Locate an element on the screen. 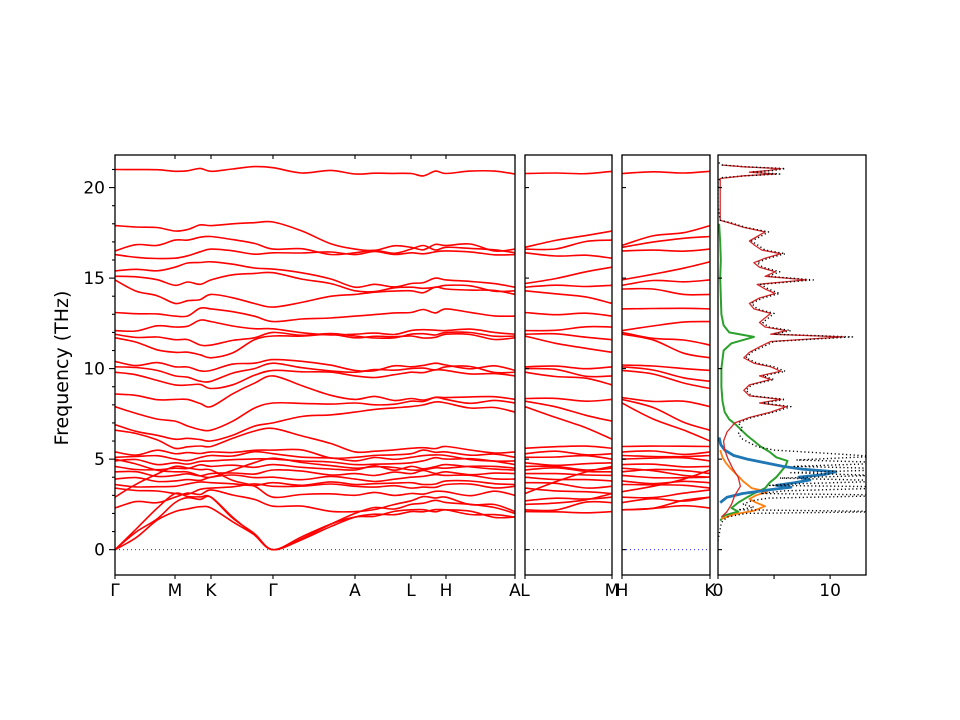 The height and width of the screenshot is (720, 960). y-tick-label: 20 is located at coordinates (94, 189).